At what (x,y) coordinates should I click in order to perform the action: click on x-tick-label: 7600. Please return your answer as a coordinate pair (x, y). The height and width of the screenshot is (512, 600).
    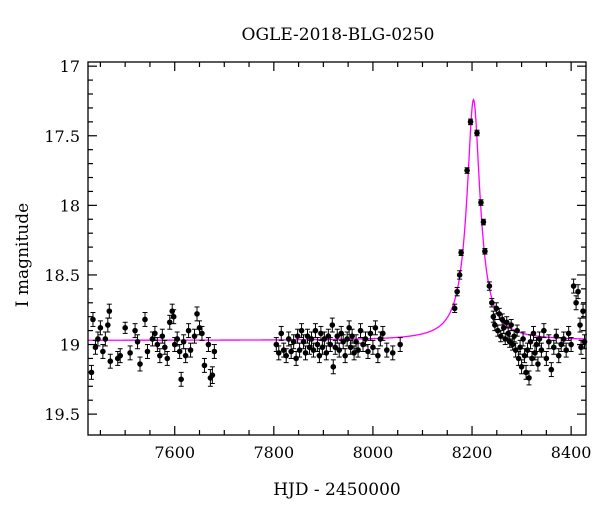
    Looking at the image, I should click on (174, 452).